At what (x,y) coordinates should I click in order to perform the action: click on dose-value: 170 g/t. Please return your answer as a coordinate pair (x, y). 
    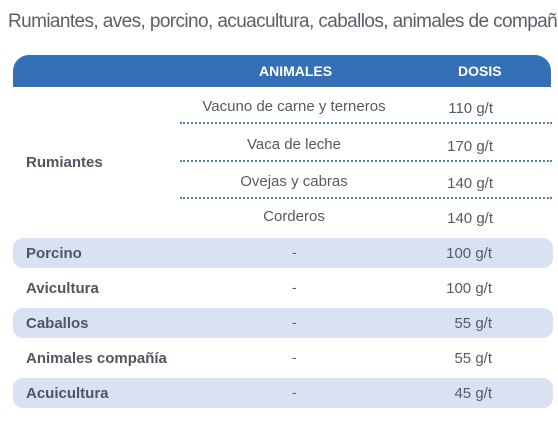
    Looking at the image, I should click on (470, 146).